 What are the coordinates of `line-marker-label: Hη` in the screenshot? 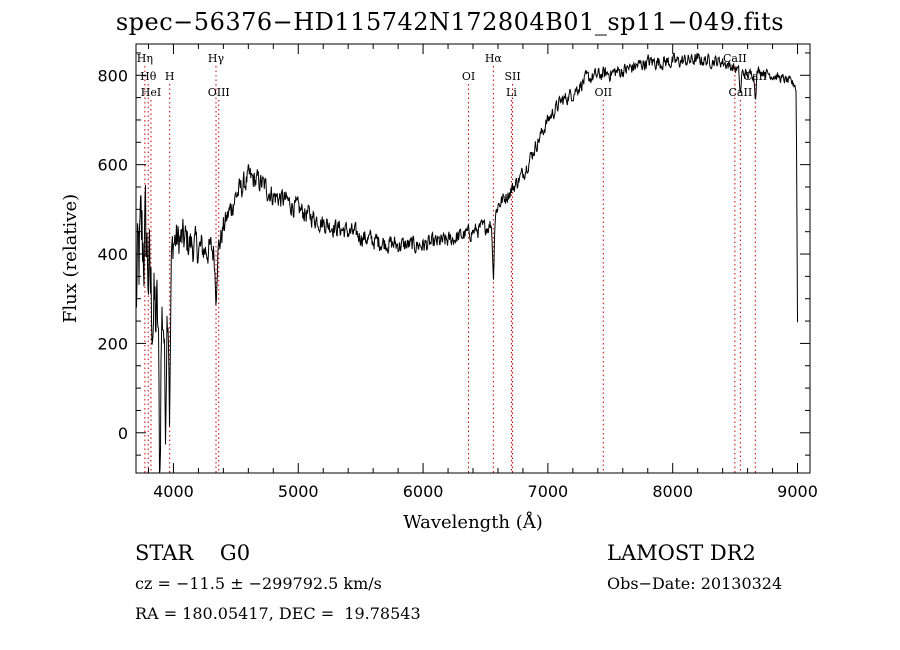 It's located at (145, 58).